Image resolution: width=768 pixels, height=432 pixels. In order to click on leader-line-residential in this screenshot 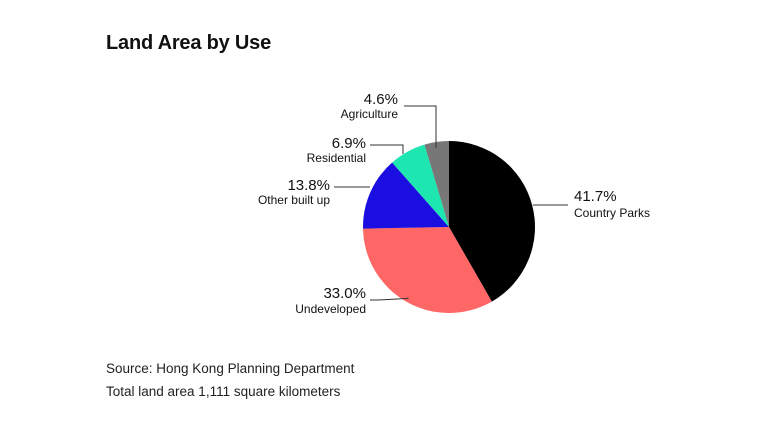, I will do `click(387, 149)`.